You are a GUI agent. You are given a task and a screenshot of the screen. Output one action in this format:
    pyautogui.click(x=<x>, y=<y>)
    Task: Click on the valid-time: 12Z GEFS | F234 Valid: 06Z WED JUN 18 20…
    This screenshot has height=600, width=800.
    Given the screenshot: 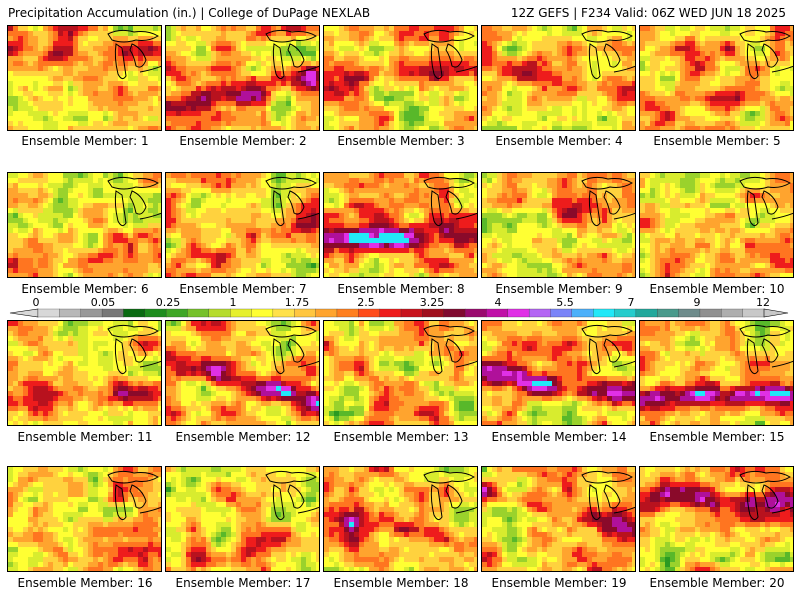 What is the action you would take?
    pyautogui.click(x=648, y=13)
    